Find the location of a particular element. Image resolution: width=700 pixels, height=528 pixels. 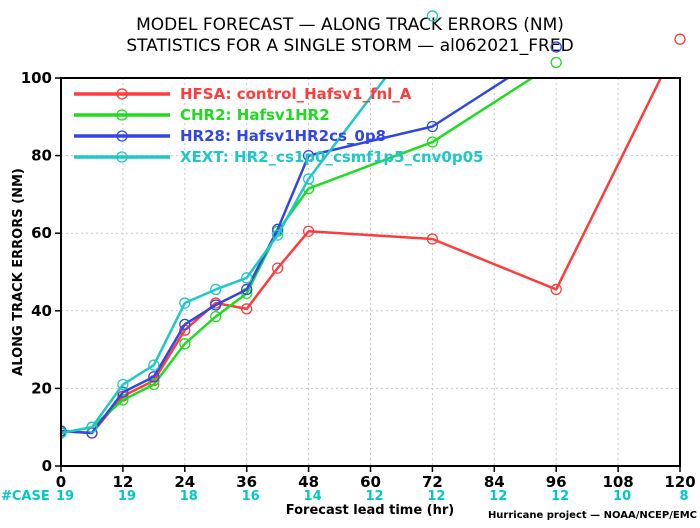

legend-label: HFSA: control_Hafsv1_fnl_A is located at coordinates (296, 94).